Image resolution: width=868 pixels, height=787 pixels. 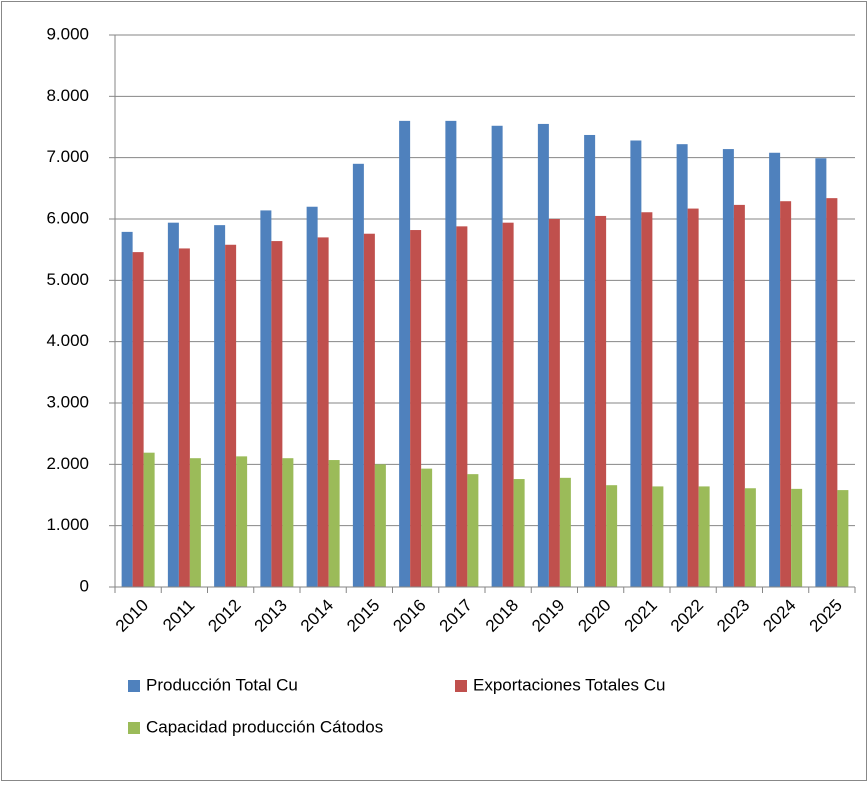 What do you see at coordinates (67, 279) in the screenshot?
I see `y-tick-label: 5.000` at bounding box center [67, 279].